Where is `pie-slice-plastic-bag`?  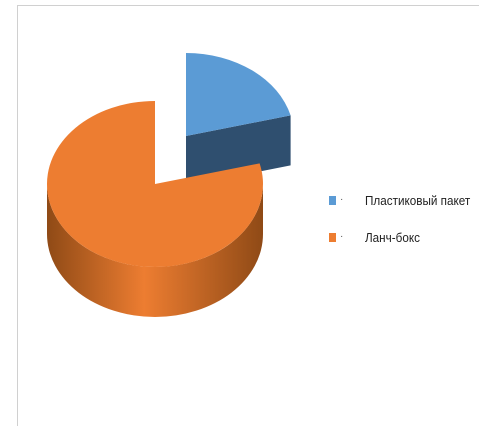
pie-slice-plastic-bag is located at coordinates (238, 94).